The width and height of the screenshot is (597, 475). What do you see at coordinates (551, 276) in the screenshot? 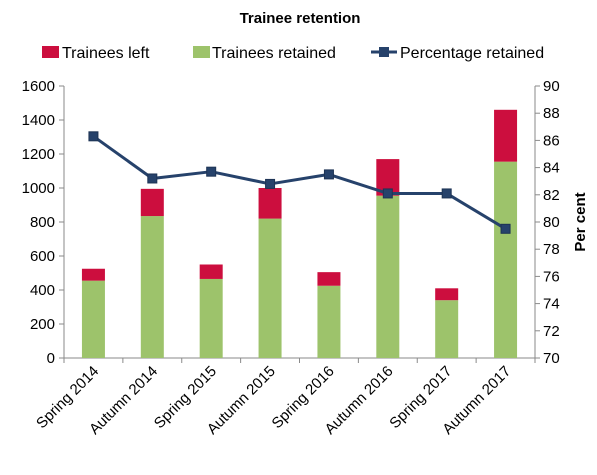
I see `right-tick-label: 76` at bounding box center [551, 276].